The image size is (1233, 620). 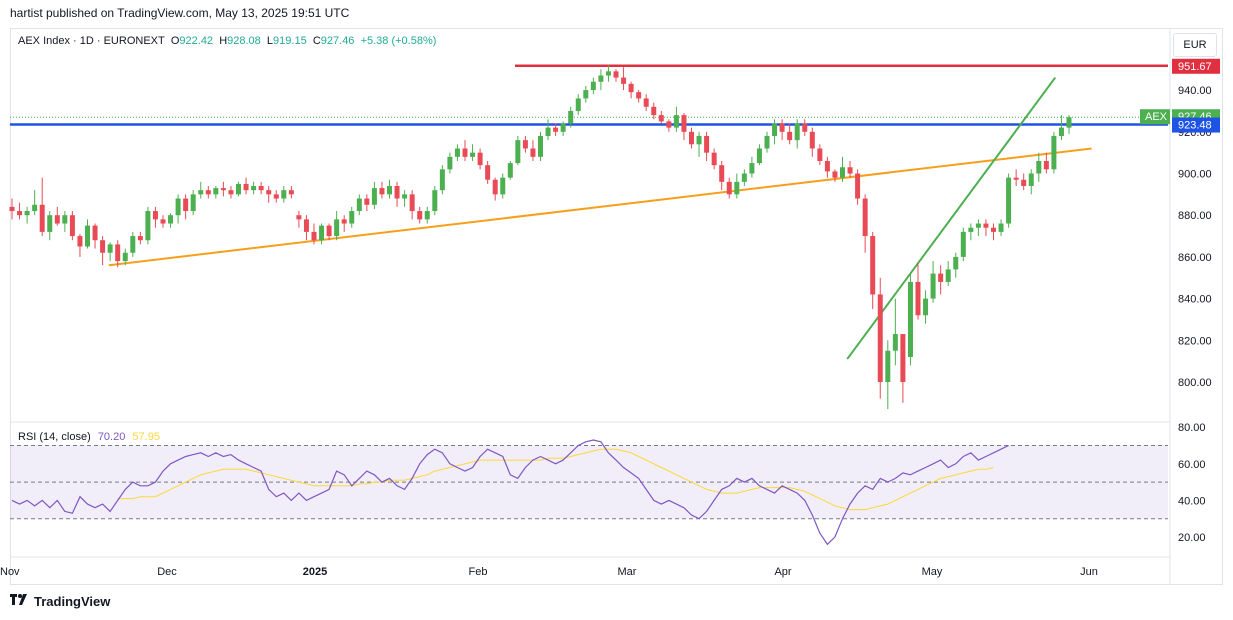 What do you see at coordinates (1192, 465) in the screenshot?
I see `rsi-tick-label: 60.00` at bounding box center [1192, 465].